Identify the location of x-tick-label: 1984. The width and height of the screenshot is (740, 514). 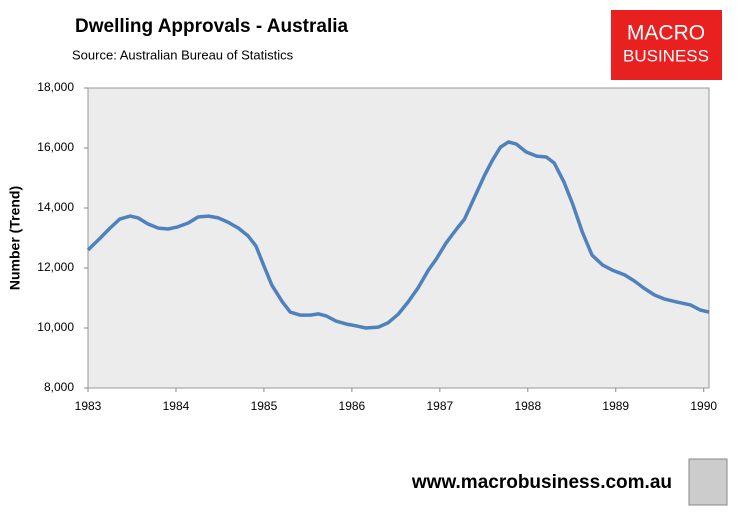
(176, 406).